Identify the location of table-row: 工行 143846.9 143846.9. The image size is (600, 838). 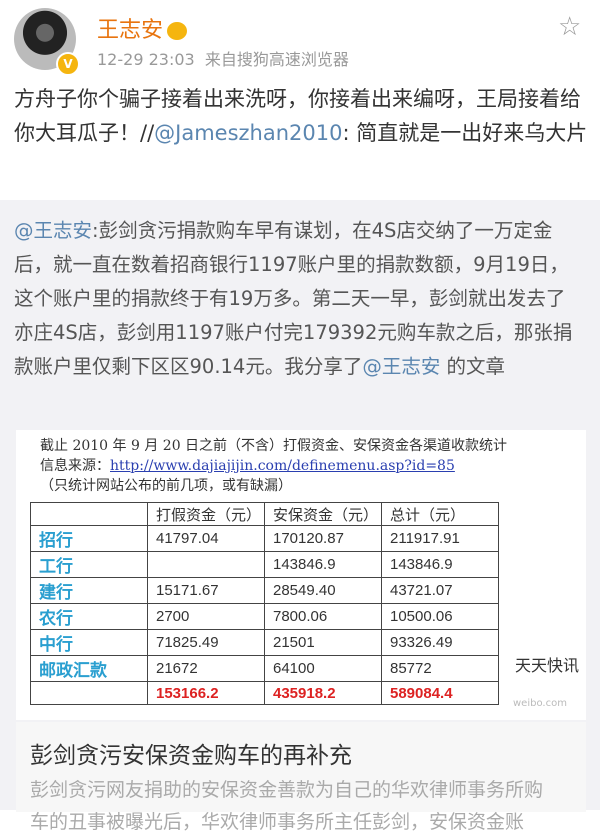
(264, 564).